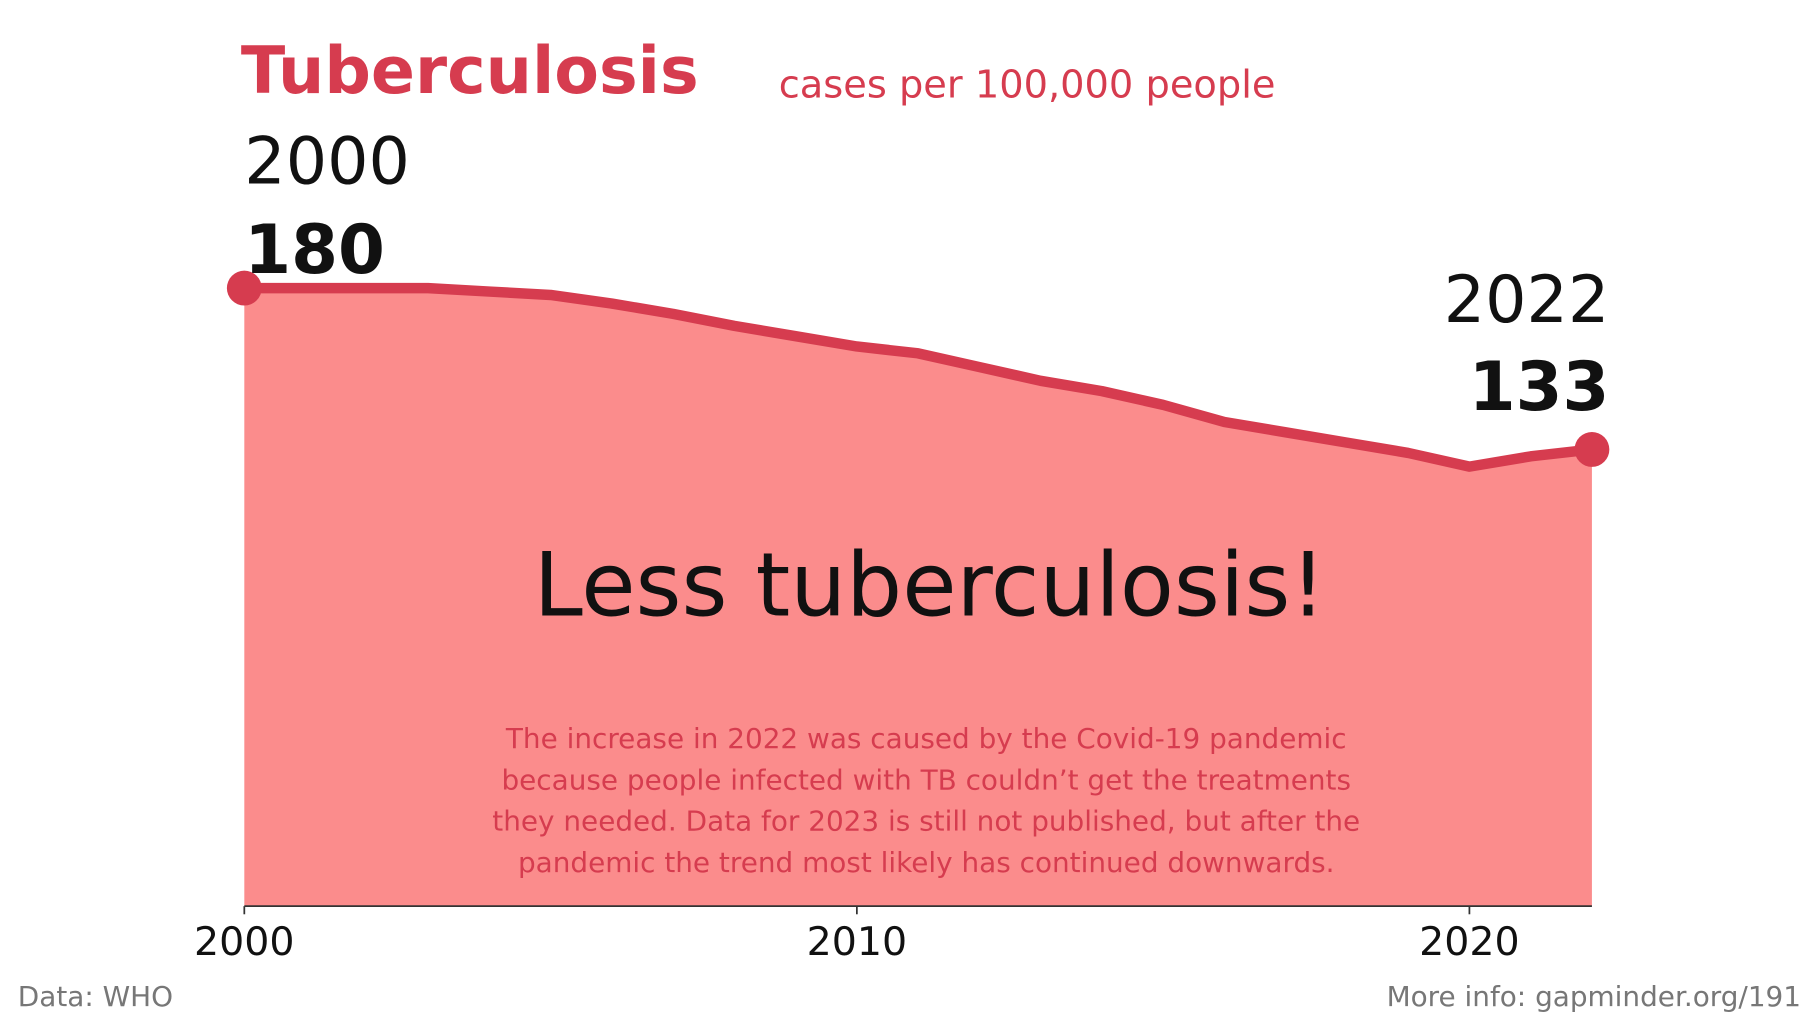 This screenshot has width=1813, height=1020. What do you see at coordinates (1539, 386) in the screenshot?
I see `end-value-label: 133` at bounding box center [1539, 386].